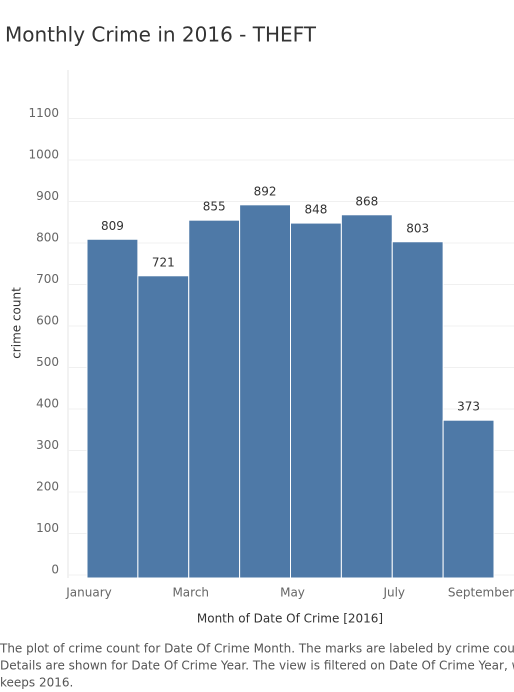 The image size is (514, 692). What do you see at coordinates (47, 487) in the screenshot?
I see `y-tick-label: 200` at bounding box center [47, 487].